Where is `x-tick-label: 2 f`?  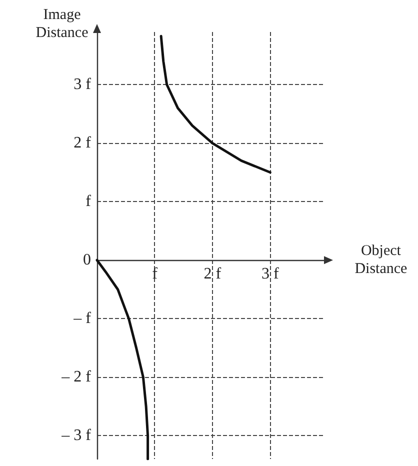 x-tick-label: 2 f is located at coordinates (213, 274).